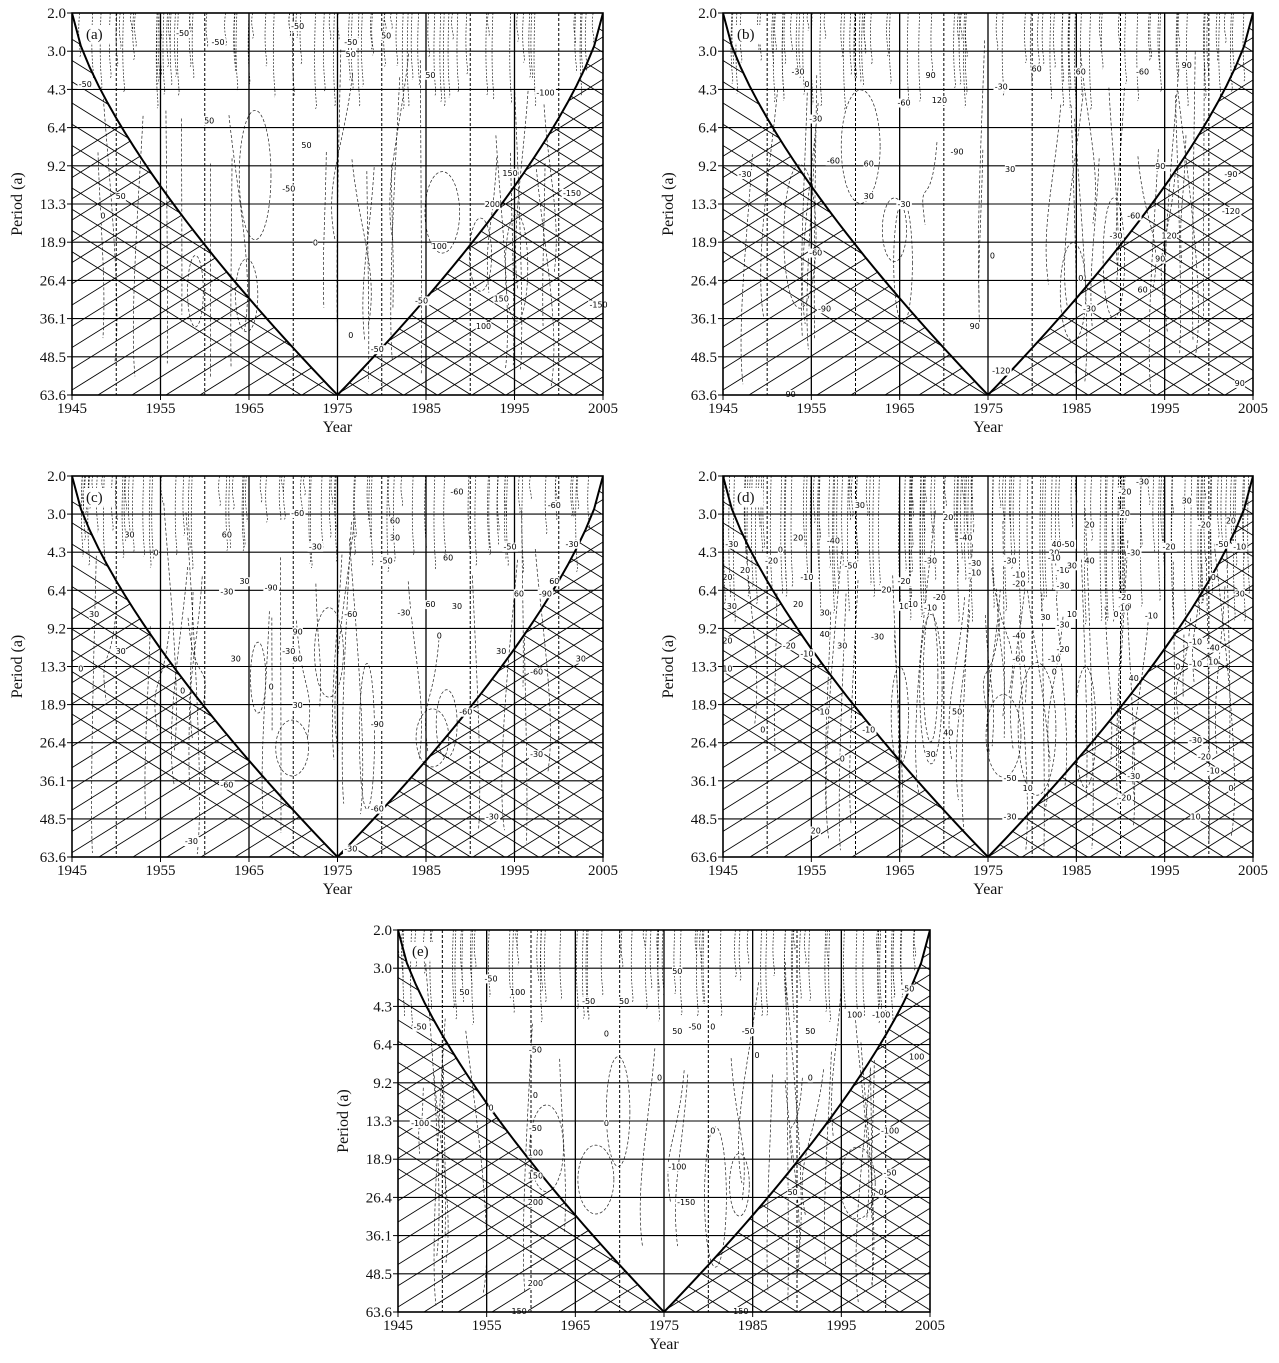 The width and height of the screenshot is (1279, 1363). I want to click on contour-label: 0, so click(712, 1027).